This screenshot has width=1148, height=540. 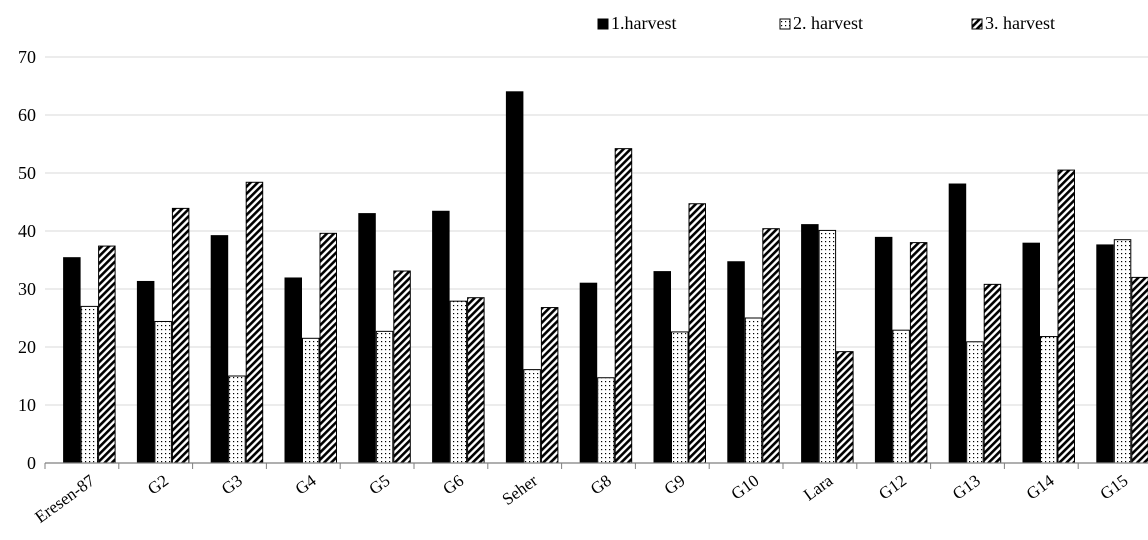 I want to click on x-tick-label: G5, so click(x=379, y=485).